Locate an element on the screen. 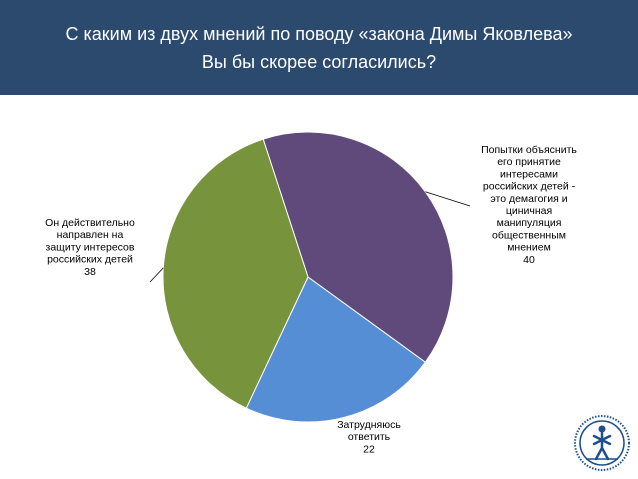 This screenshot has width=638, height=479. slice-label-1-line-3: интересами is located at coordinates (529, 174).